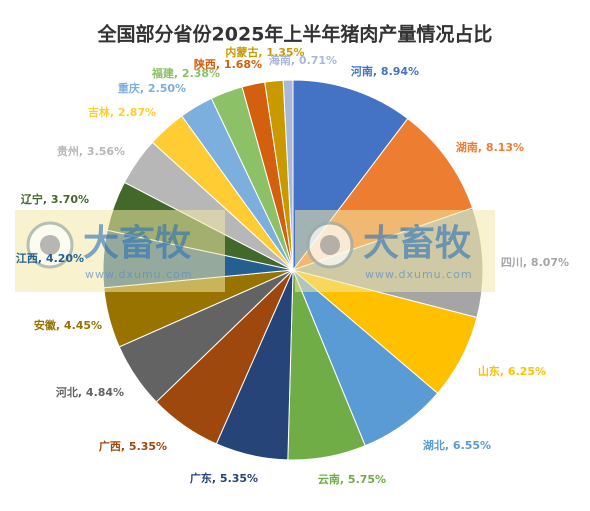 This screenshot has height=511, width=590. Describe the element at coordinates (490, 147) in the screenshot. I see `data-label: 湖南, 8.13%` at that location.